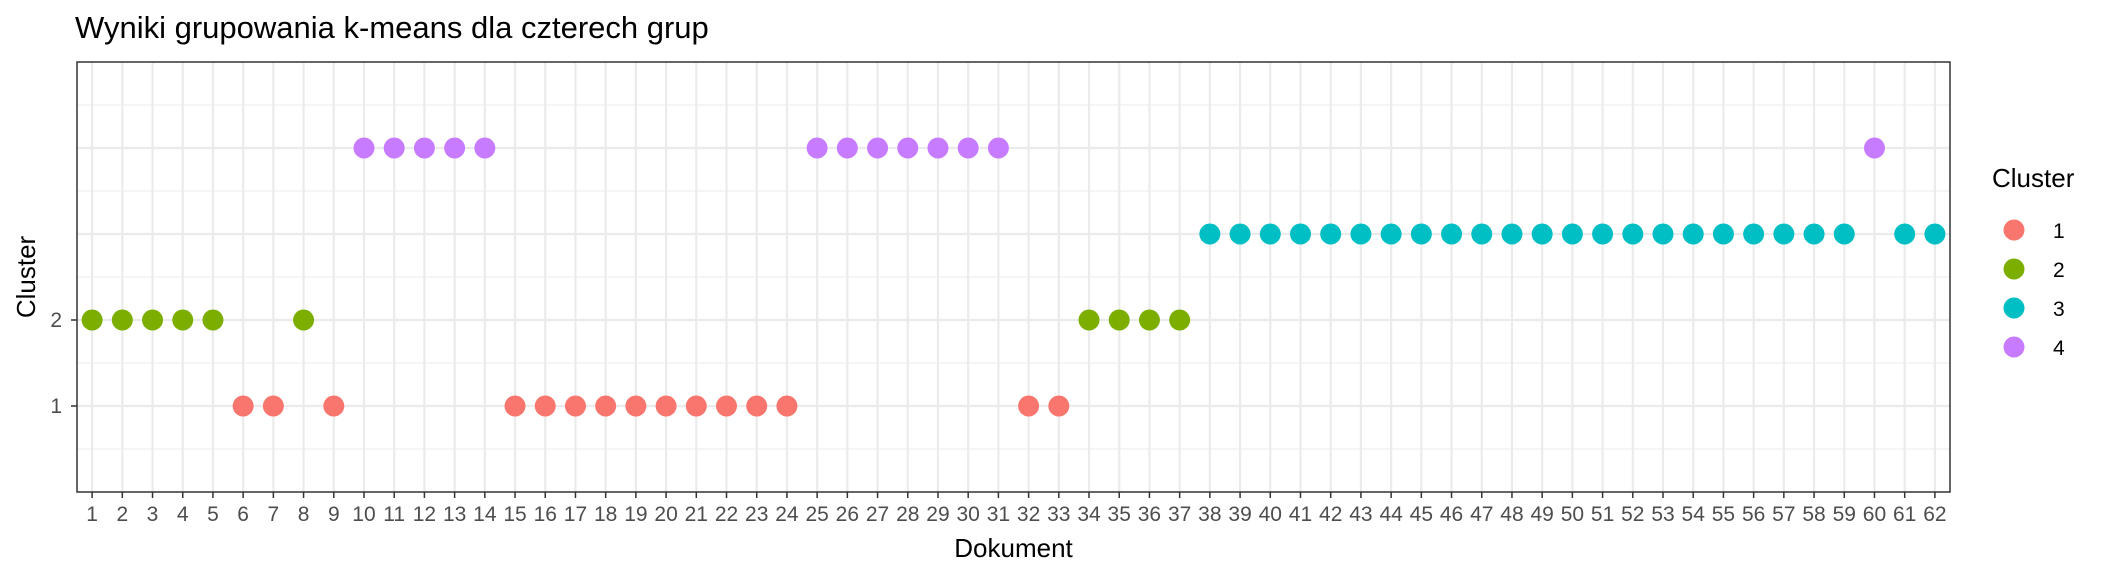 The height and width of the screenshot is (576, 2112). What do you see at coordinates (1119, 514) in the screenshot?
I see `x-tick-label: 35` at bounding box center [1119, 514].